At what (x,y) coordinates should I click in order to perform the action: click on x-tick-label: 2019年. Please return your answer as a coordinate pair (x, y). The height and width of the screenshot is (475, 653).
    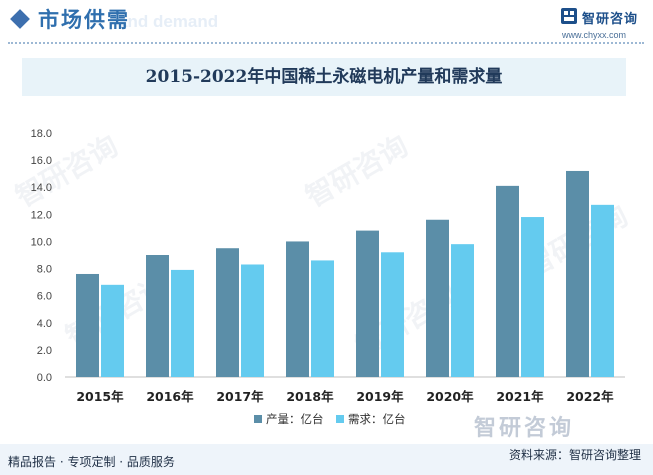
    Looking at the image, I should click on (380, 396).